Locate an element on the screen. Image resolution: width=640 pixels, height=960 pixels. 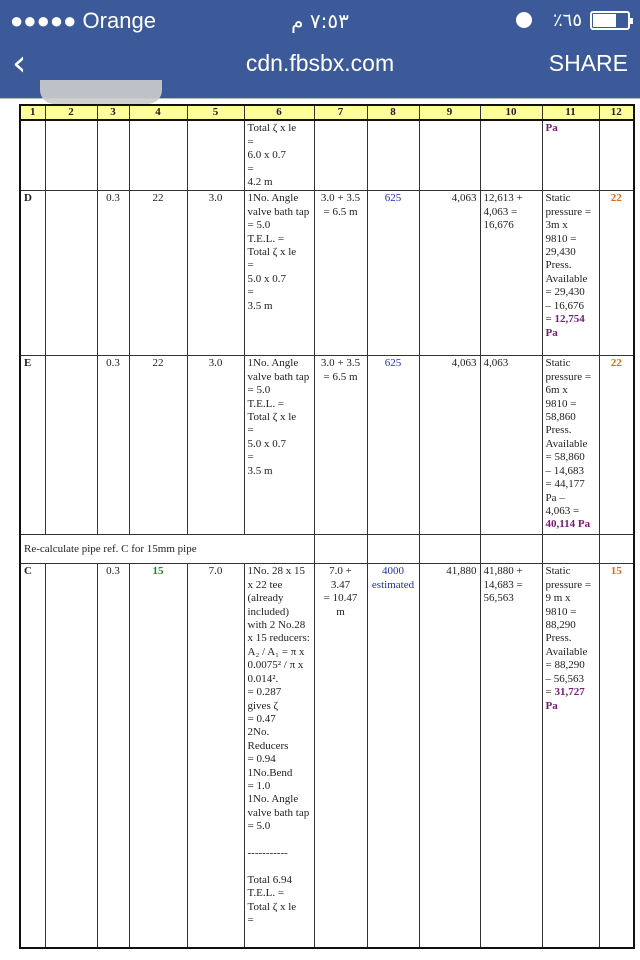
length-cell: 7.0 is located at coordinates (215, 756).